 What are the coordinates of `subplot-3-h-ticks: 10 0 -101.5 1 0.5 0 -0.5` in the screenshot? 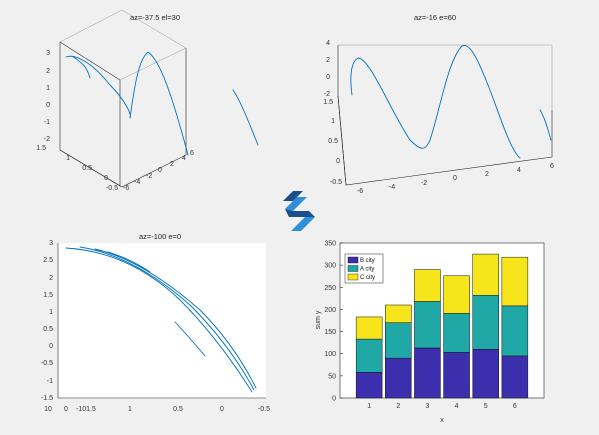 It's located at (157, 409).